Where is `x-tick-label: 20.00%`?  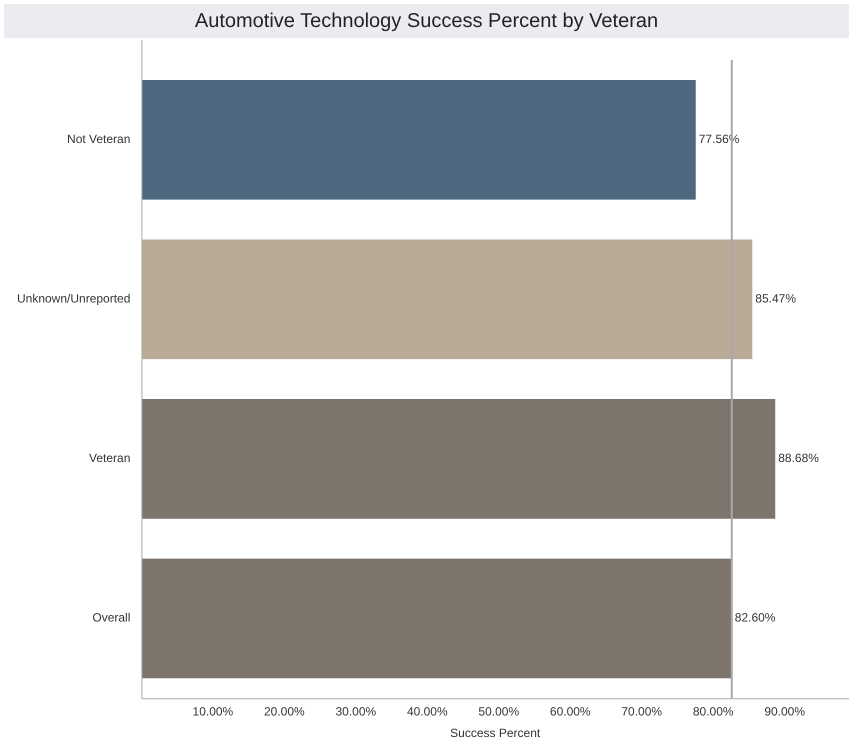 x-tick-label: 20.00% is located at coordinates (285, 711).